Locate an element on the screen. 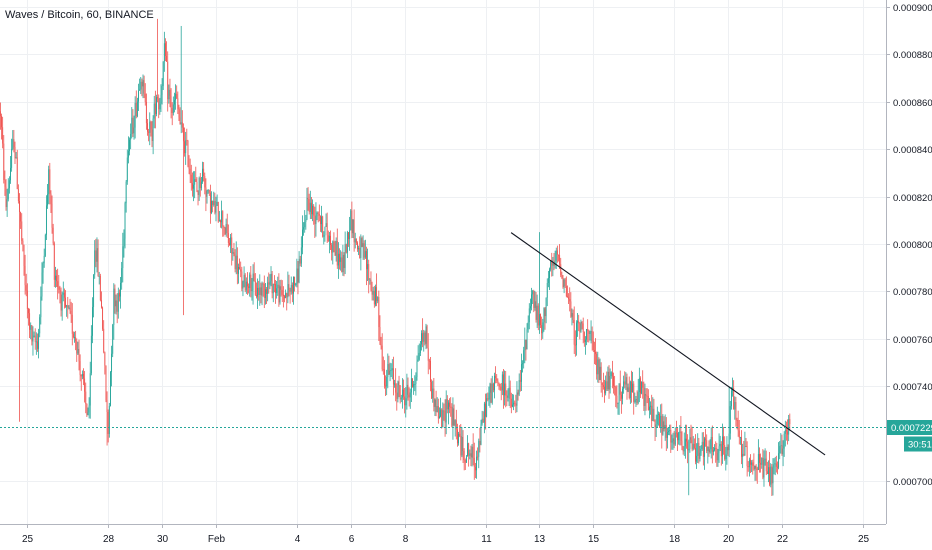 Image resolution: width=932 pixels, height=550 pixels. time-axis: 25 28 30 Feb 4 6 8 11 13 15 18 20 22 25 is located at coordinates (446, 534).